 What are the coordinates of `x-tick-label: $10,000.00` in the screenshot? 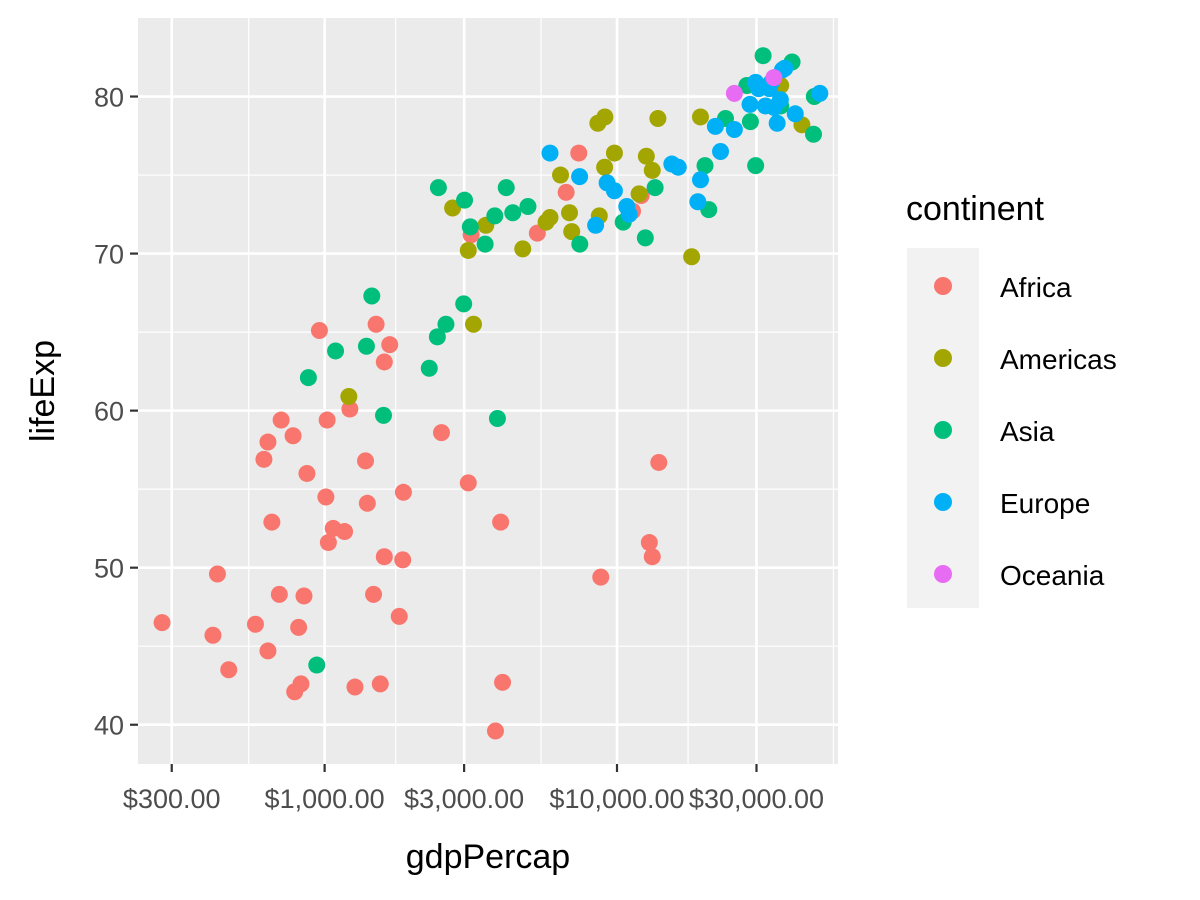 It's located at (616, 799).